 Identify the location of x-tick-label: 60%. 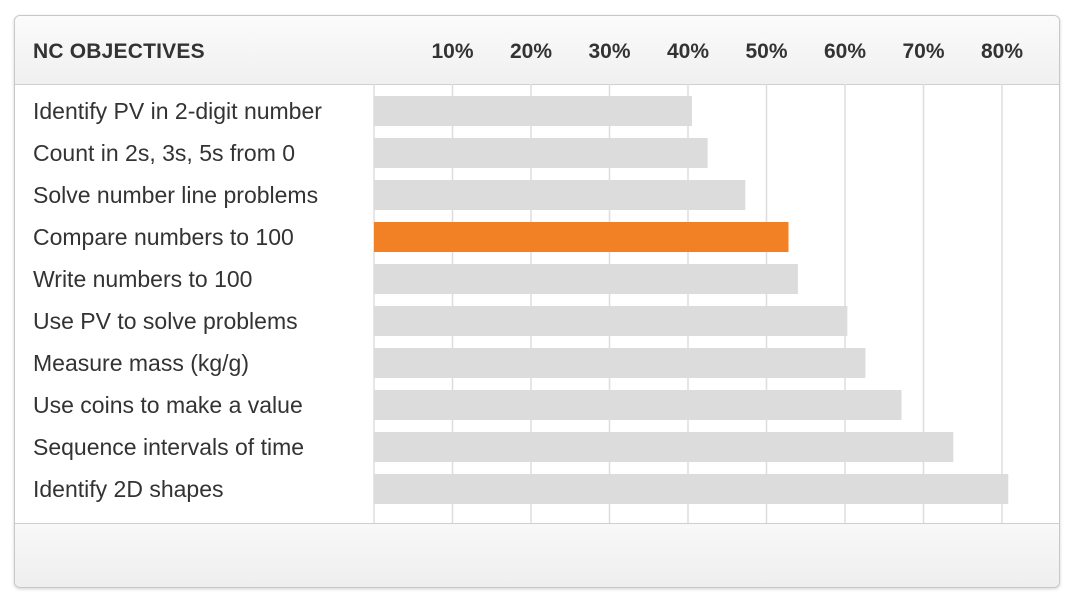
(845, 51).